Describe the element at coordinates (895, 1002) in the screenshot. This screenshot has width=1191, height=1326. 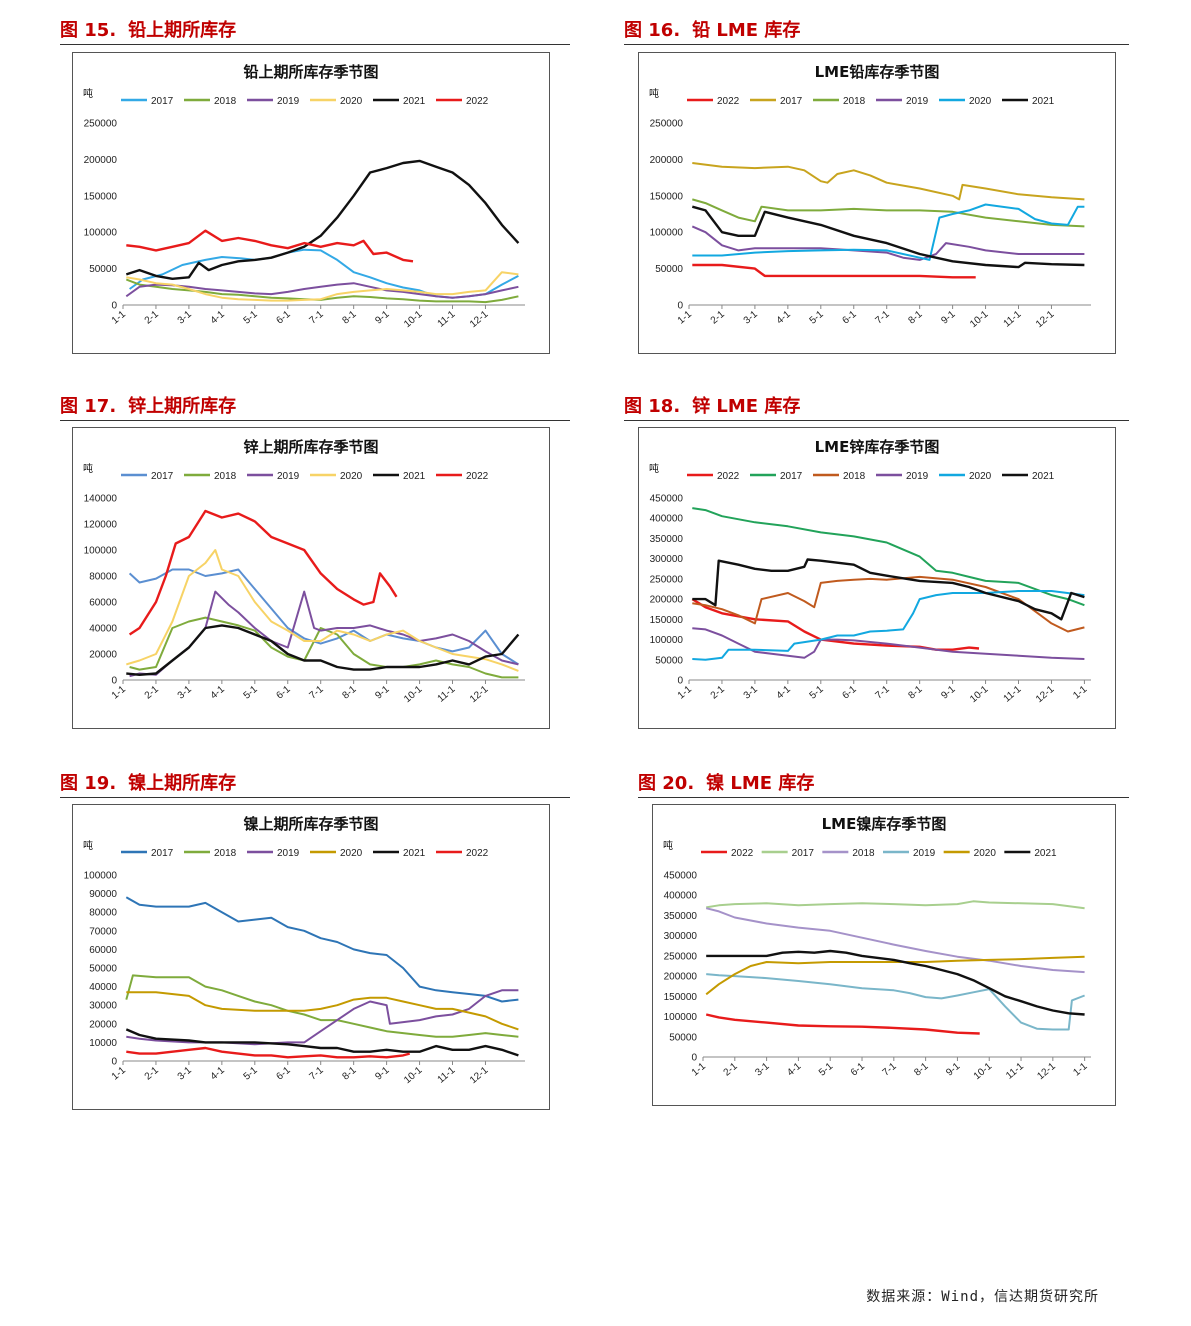
I see `series-line-2019` at that location.